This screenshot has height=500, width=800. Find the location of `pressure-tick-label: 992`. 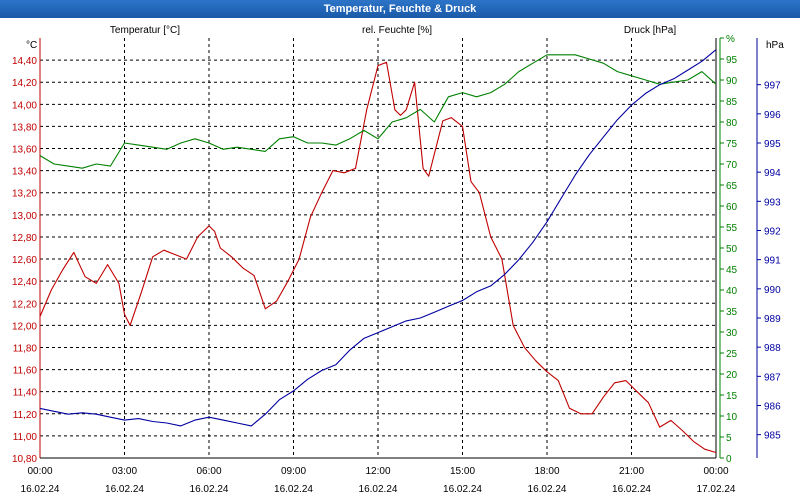

pressure-tick-label: 992 is located at coordinates (772, 232).